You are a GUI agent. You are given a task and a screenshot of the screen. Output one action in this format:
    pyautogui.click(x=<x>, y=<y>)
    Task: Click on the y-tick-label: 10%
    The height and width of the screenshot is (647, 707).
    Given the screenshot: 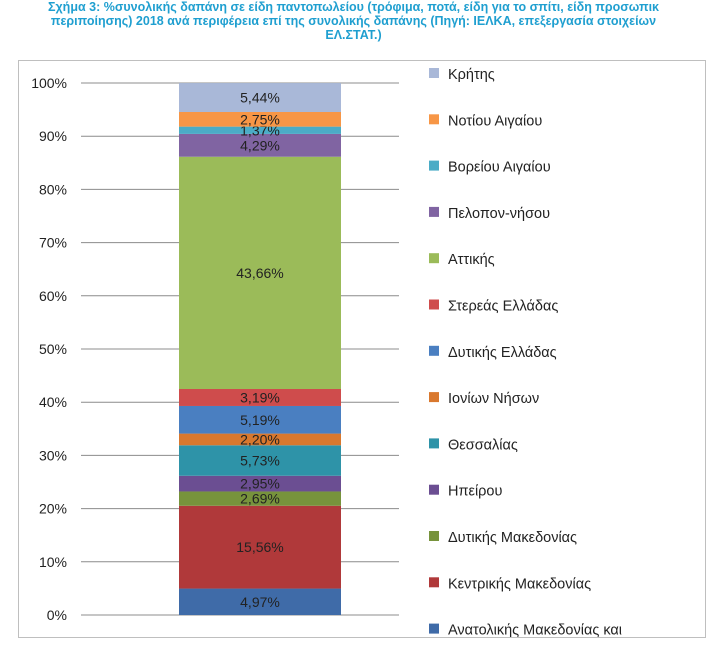 What is the action you would take?
    pyautogui.click(x=53, y=562)
    